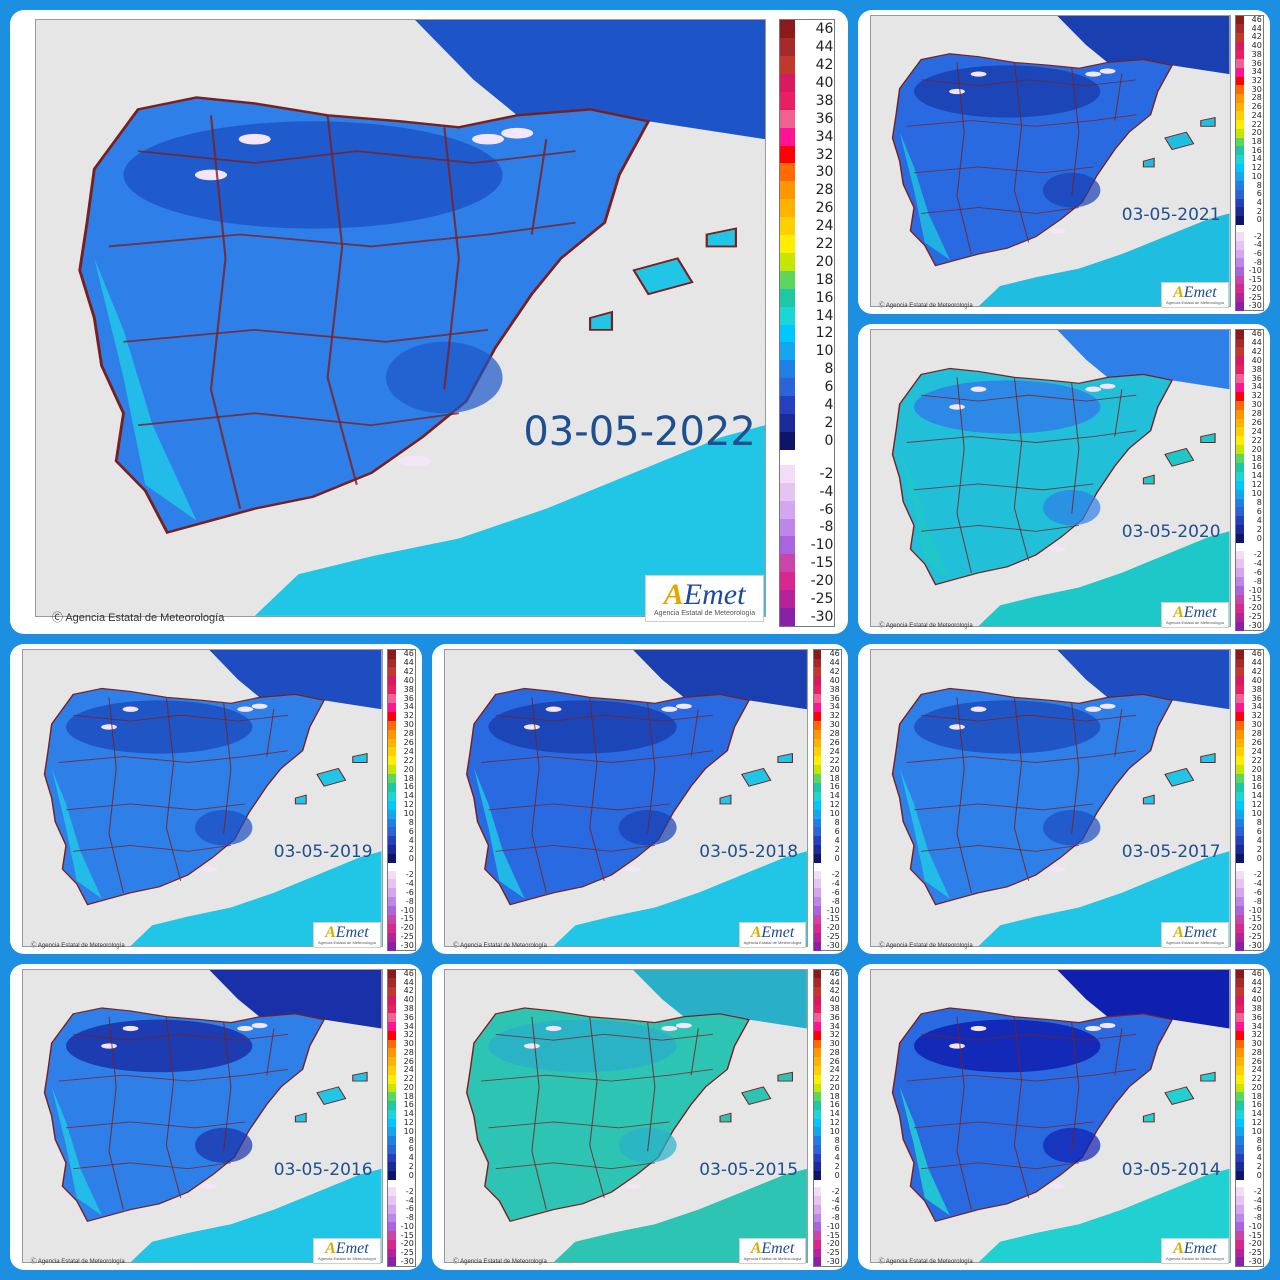 The width and height of the screenshot is (1280, 1280). I want to click on legend-label: 16, so click(1256, 150).